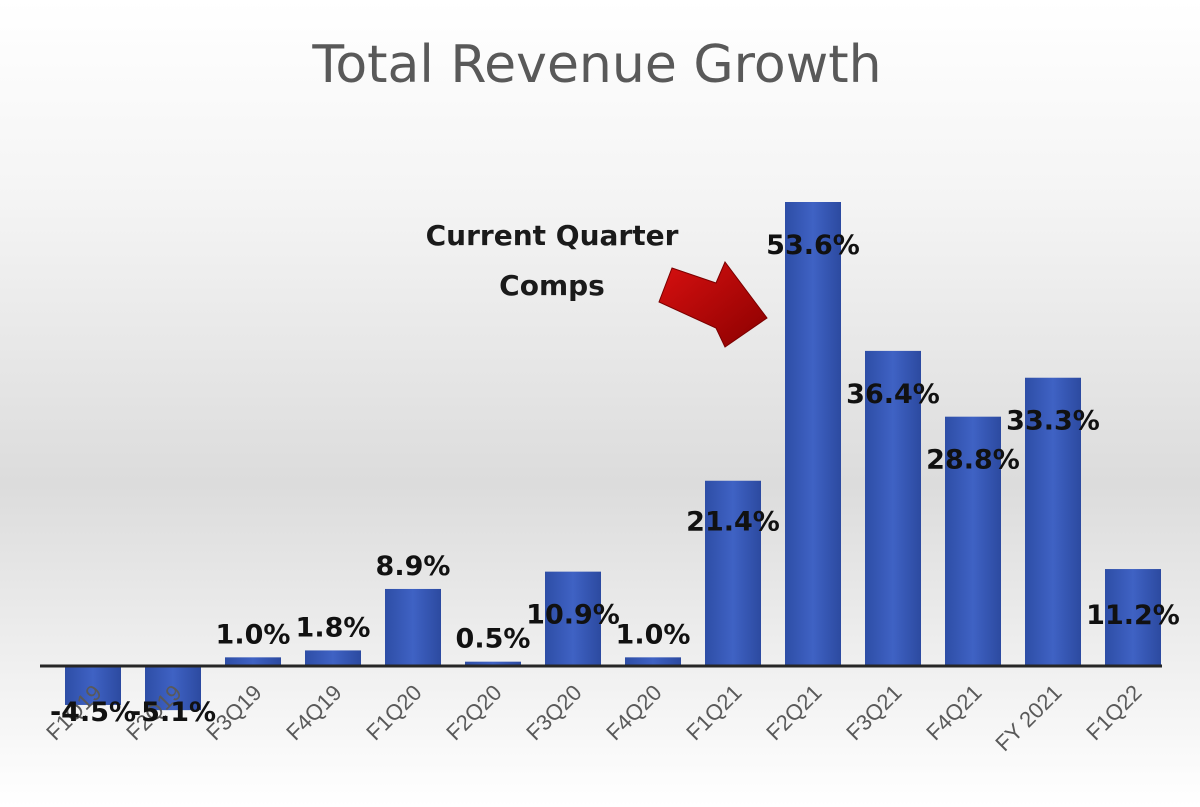 This screenshot has width=1200, height=807. Describe the element at coordinates (173, 688) in the screenshot. I see `bar-f2q19` at that location.